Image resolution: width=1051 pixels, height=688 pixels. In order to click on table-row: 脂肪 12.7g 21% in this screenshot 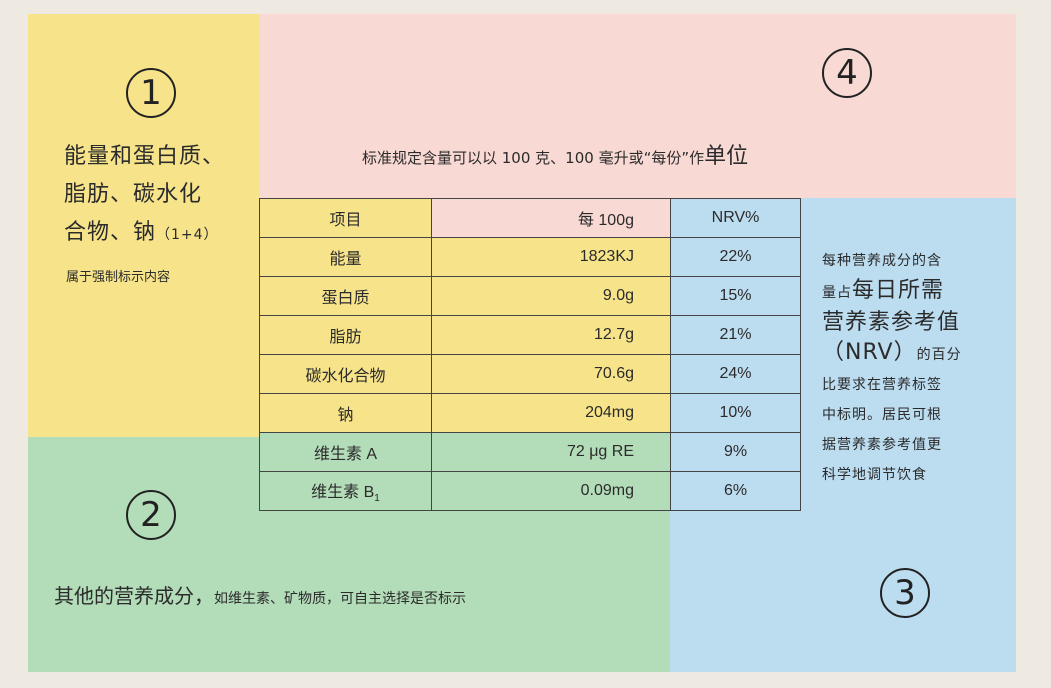, I will do `click(530, 335)`.